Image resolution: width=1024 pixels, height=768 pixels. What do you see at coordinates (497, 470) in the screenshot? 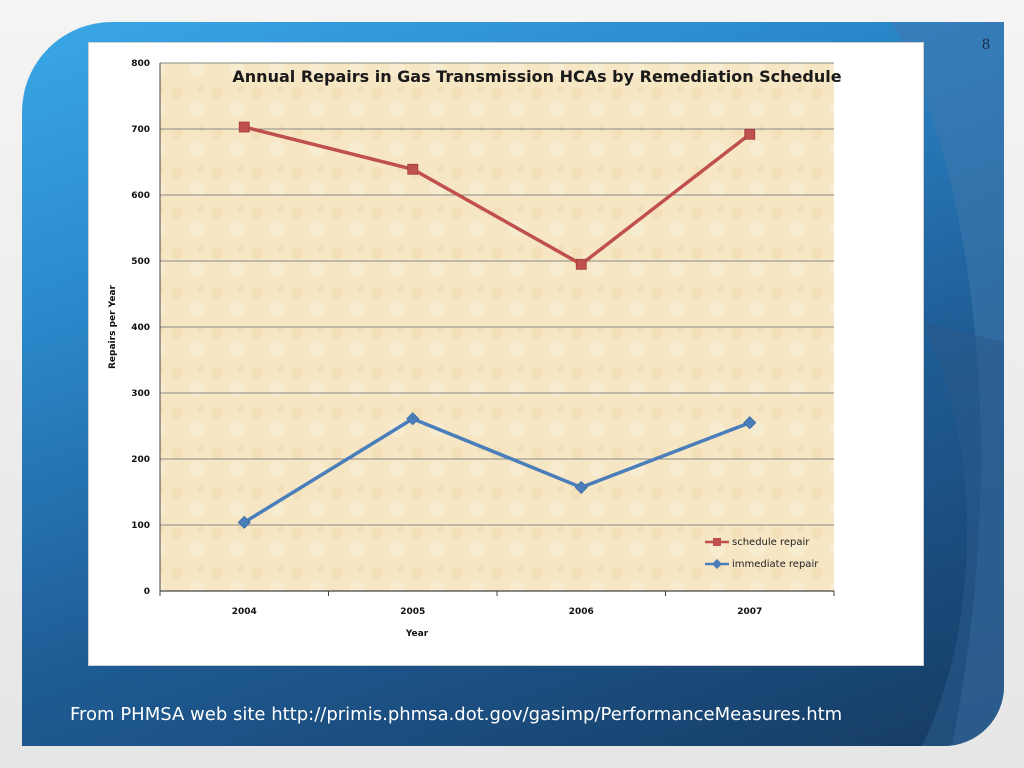
I see `series-line-immediate-repair` at bounding box center [497, 470].